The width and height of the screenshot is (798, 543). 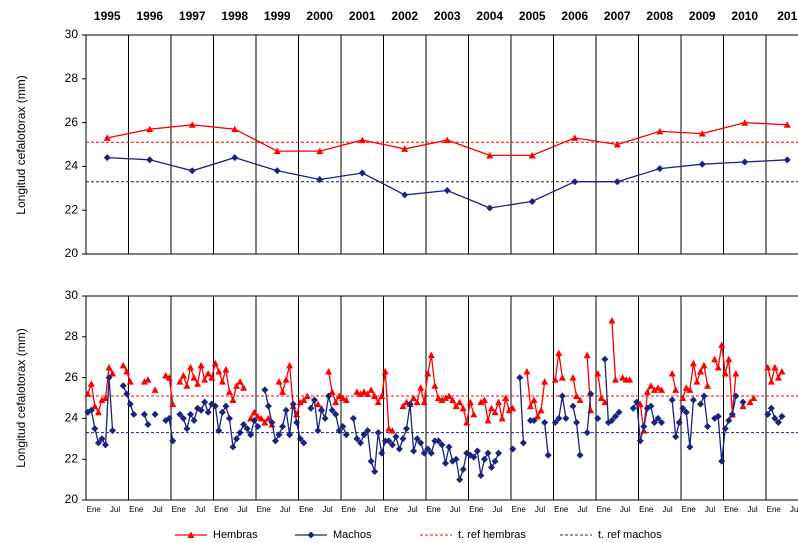 What do you see at coordinates (447, 182) in the screenshot?
I see `series-line` at bounding box center [447, 182].